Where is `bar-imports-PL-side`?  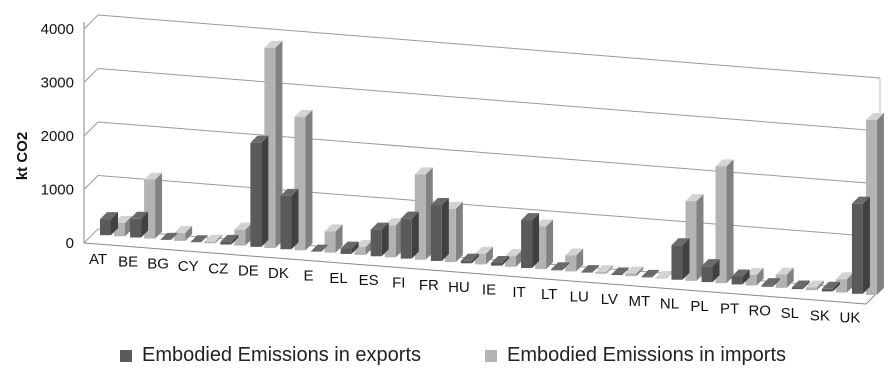
bar-imports-PL-side is located at coordinates (730, 221).